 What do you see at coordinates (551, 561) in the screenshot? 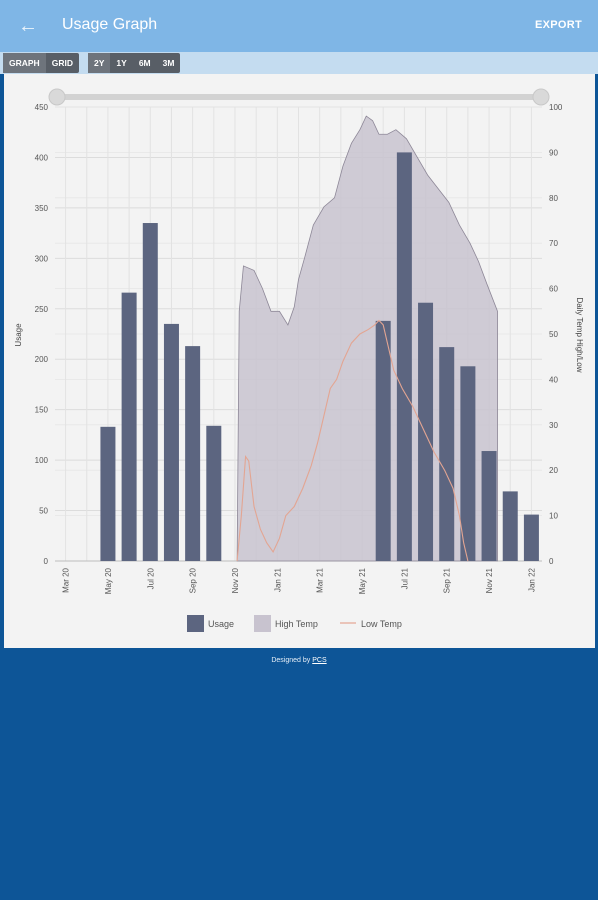
I see `right-tick-label: 0` at bounding box center [551, 561].